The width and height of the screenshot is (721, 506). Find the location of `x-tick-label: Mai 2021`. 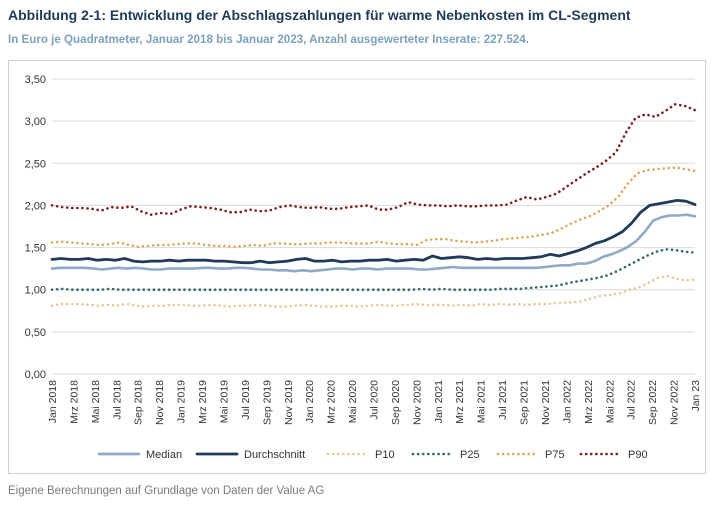

x-tick-label: Mai 2021 is located at coordinates (482, 401).